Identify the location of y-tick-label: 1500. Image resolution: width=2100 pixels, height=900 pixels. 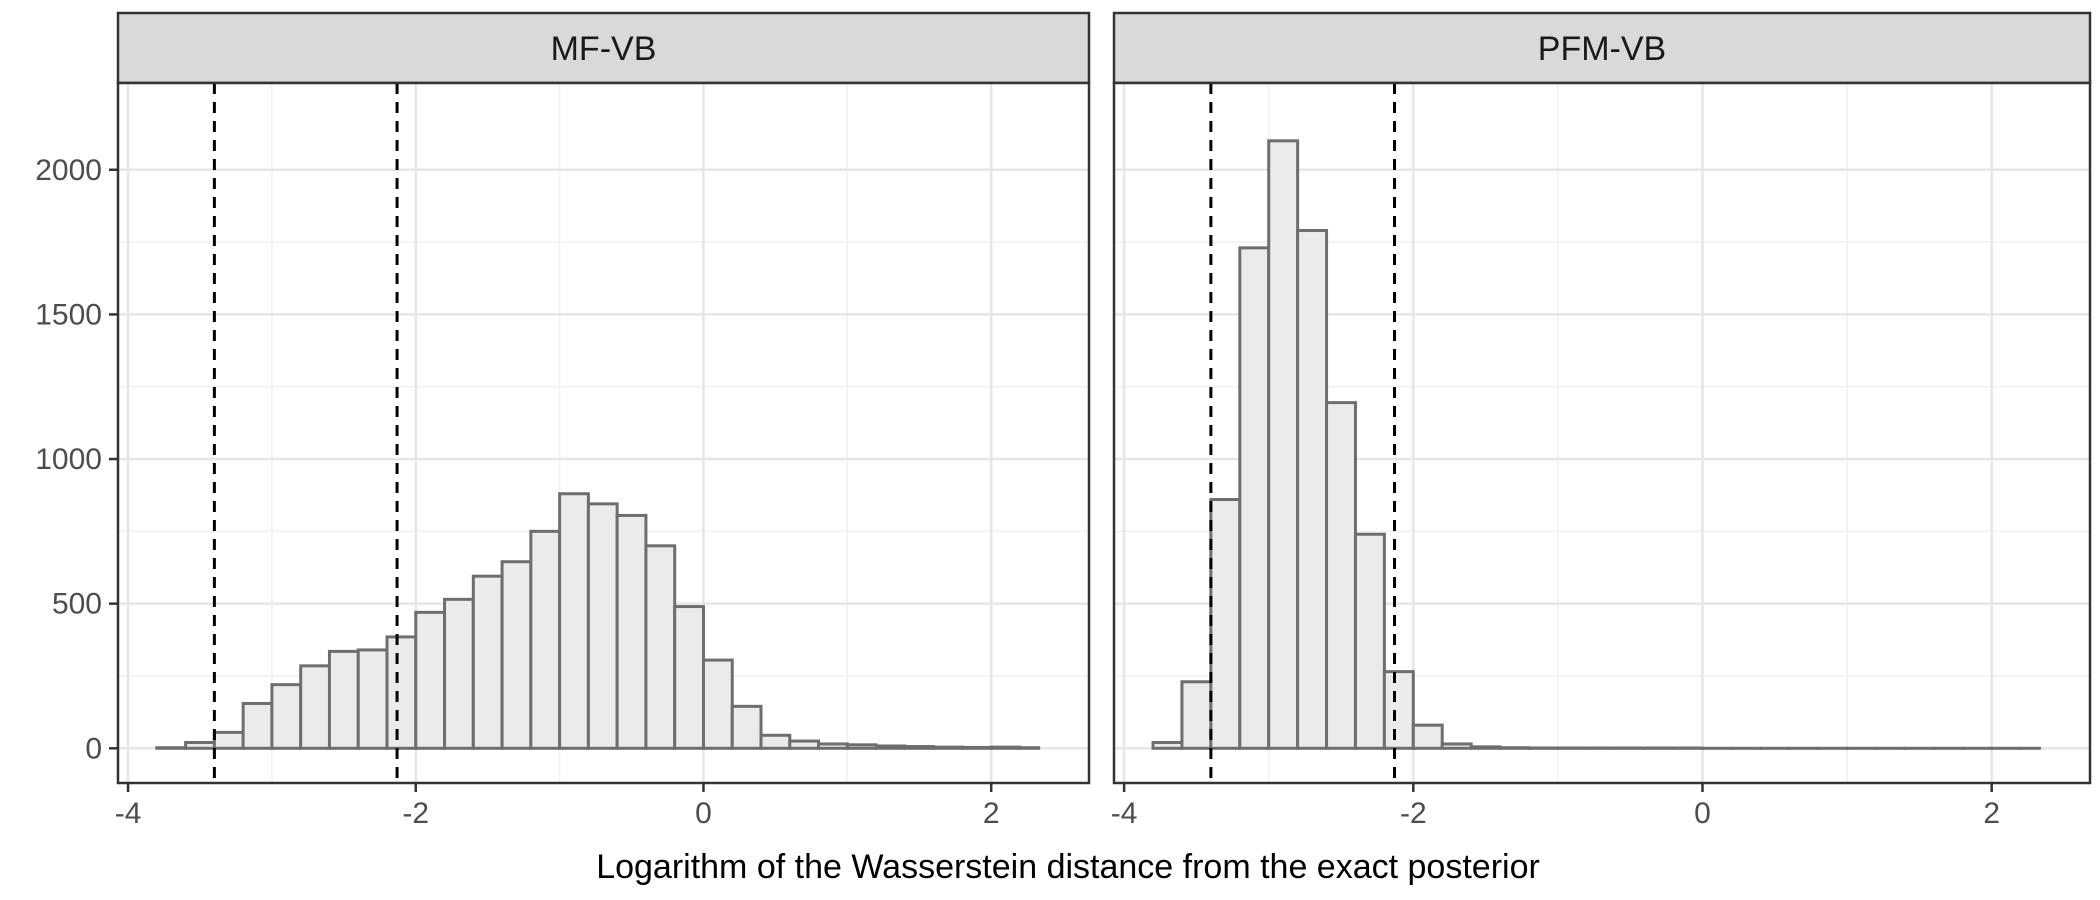
(68, 314).